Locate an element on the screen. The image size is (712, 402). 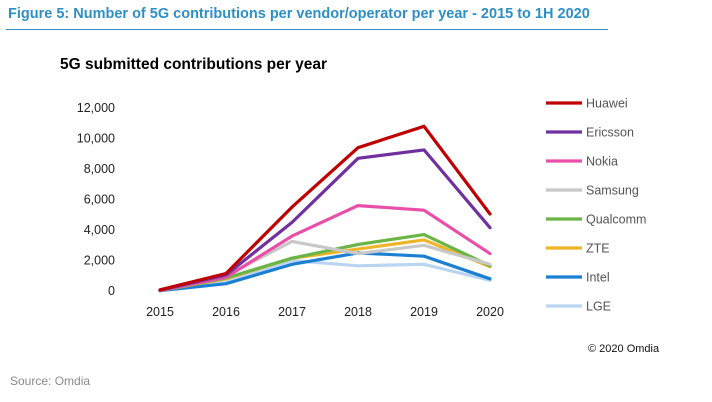
y-tick-label: 8,000 is located at coordinates (99, 169).